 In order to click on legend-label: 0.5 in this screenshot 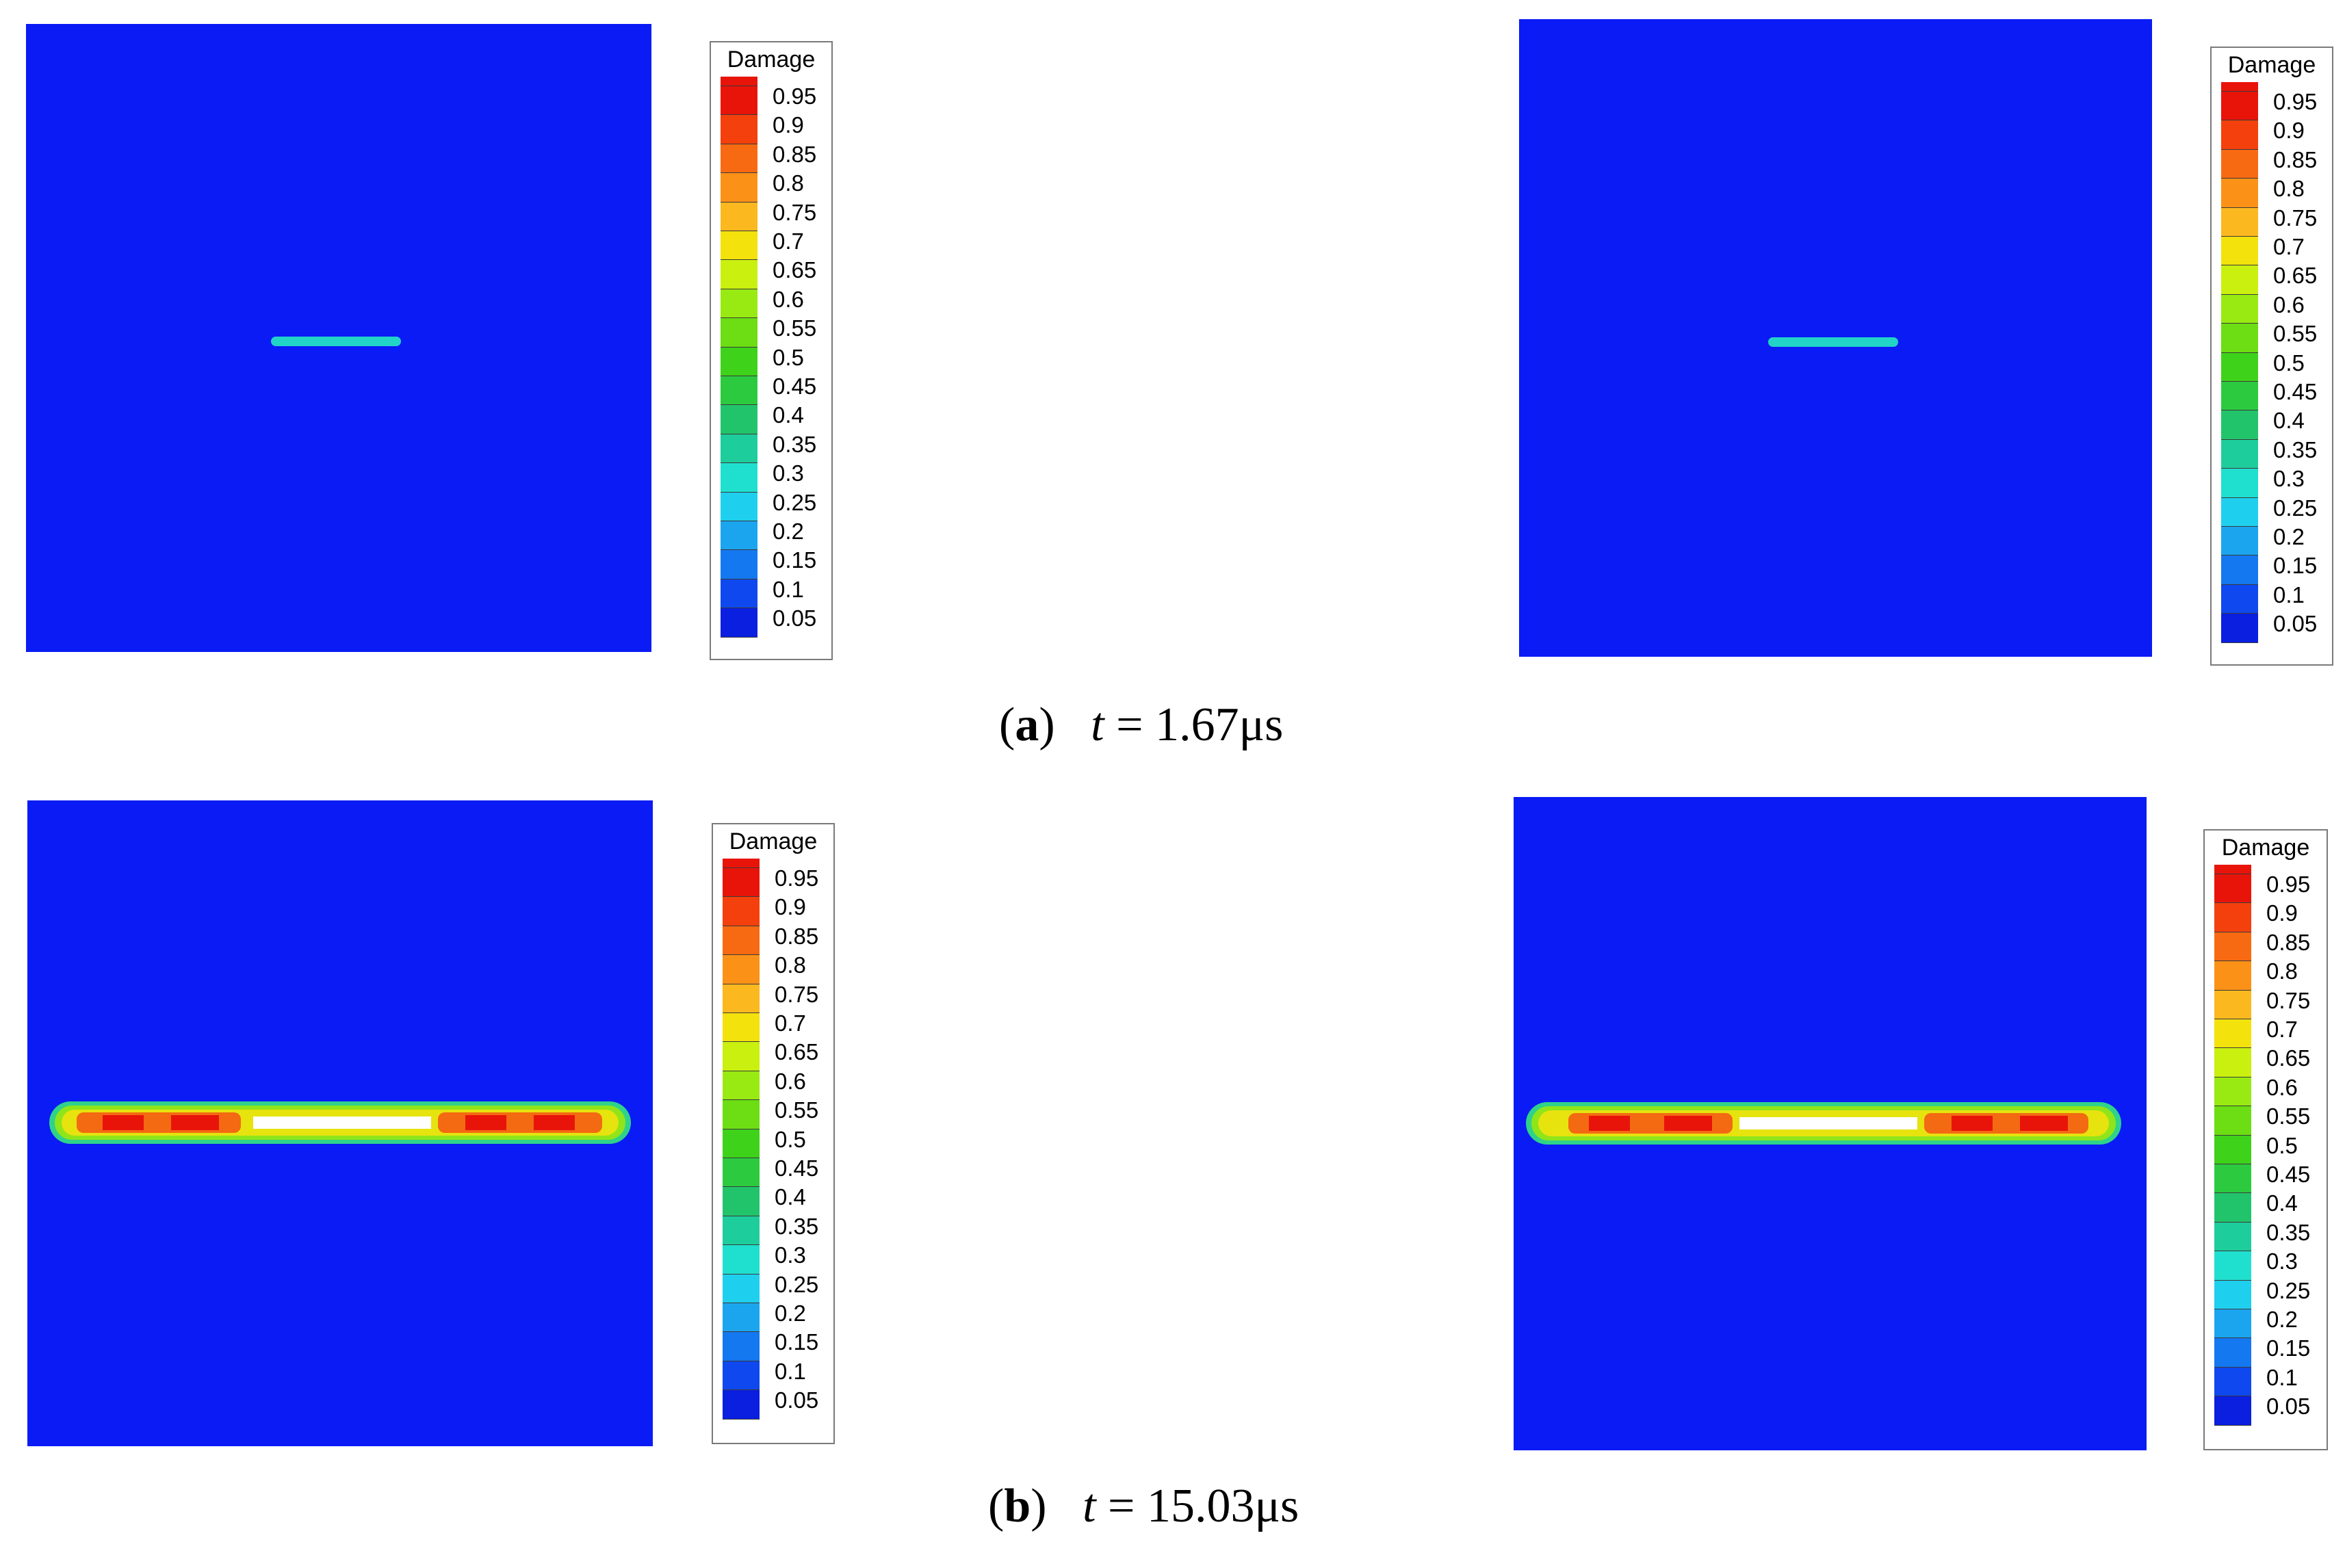, I will do `click(2289, 363)`.